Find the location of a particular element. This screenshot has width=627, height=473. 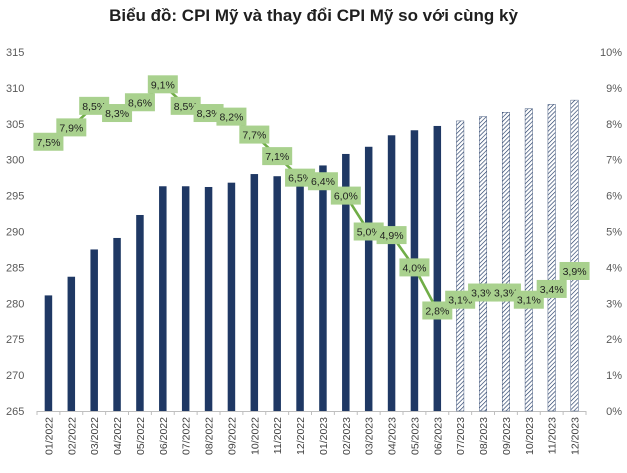

x-tick-label: 09/2022 is located at coordinates (232, 436).